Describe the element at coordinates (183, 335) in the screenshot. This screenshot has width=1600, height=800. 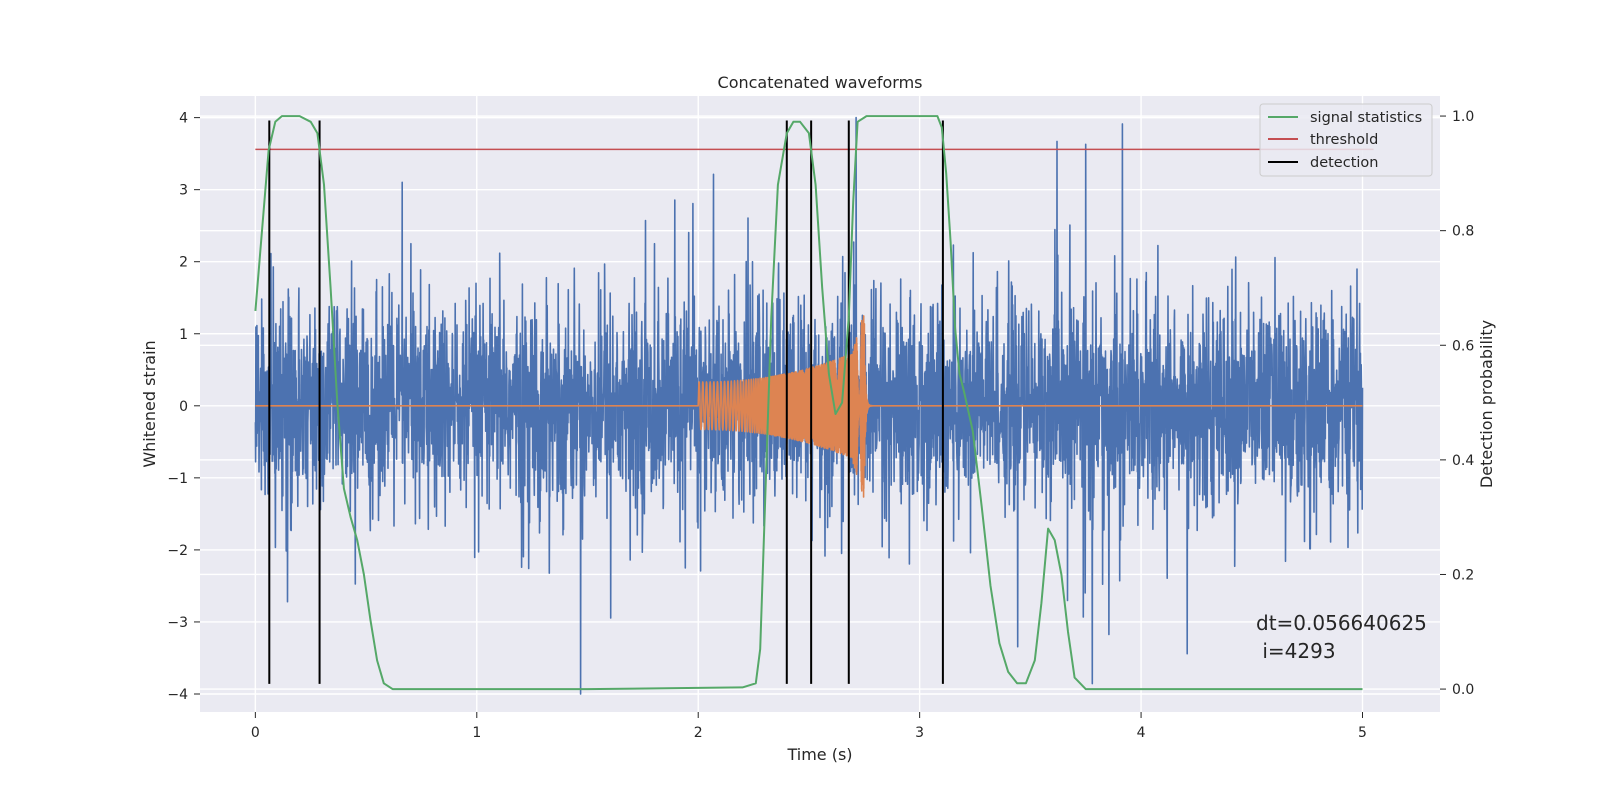
I see `y-left-tick-label: 1` at that location.